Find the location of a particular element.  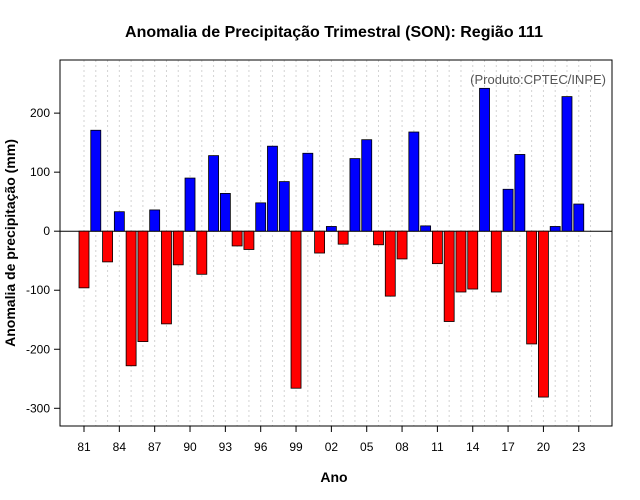

bar-1981 is located at coordinates (84, 259).